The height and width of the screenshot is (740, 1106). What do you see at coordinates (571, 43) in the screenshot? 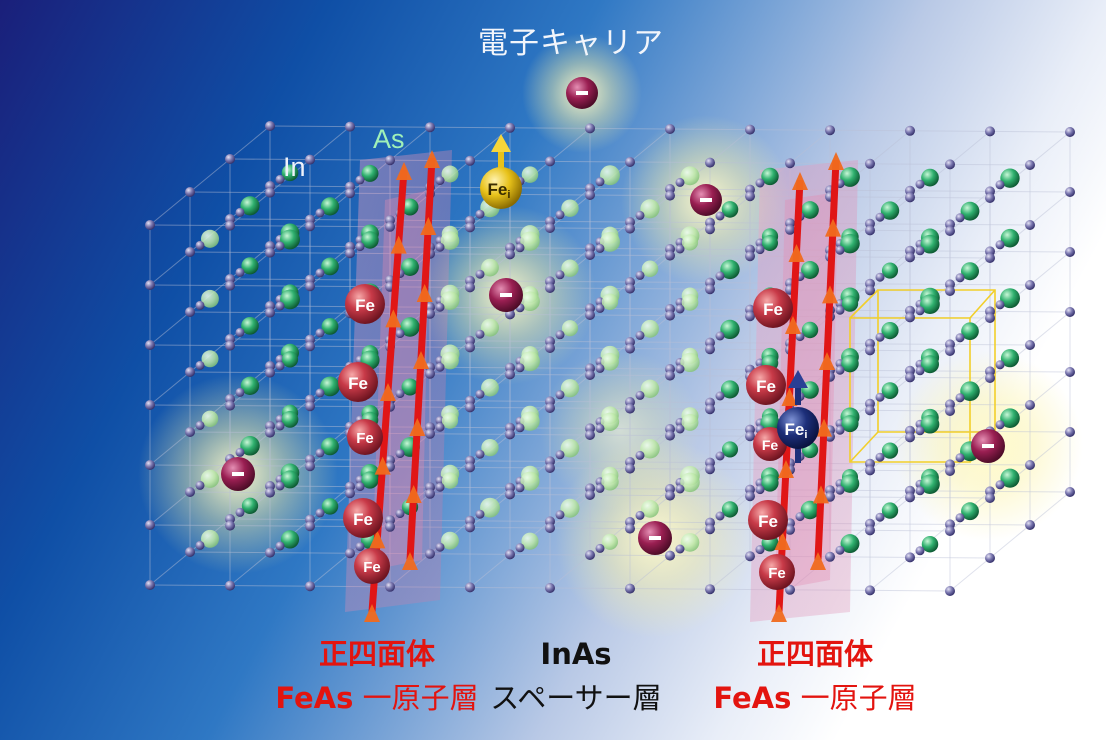
I see `electron-carrier-title: 電子キャリア` at bounding box center [571, 43].